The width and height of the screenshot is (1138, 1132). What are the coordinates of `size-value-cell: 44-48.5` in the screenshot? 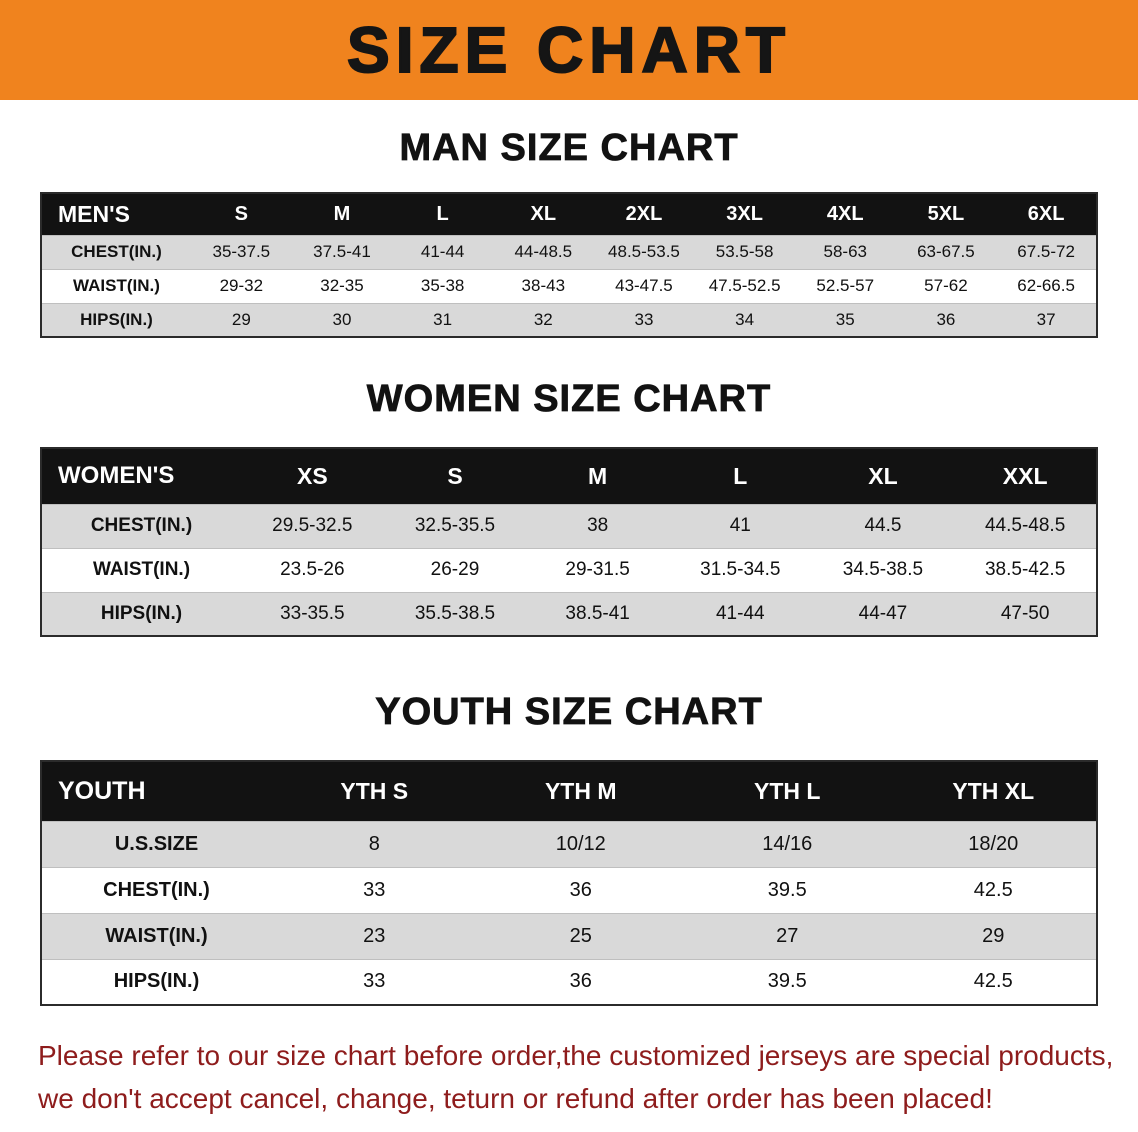 It's located at (543, 251).